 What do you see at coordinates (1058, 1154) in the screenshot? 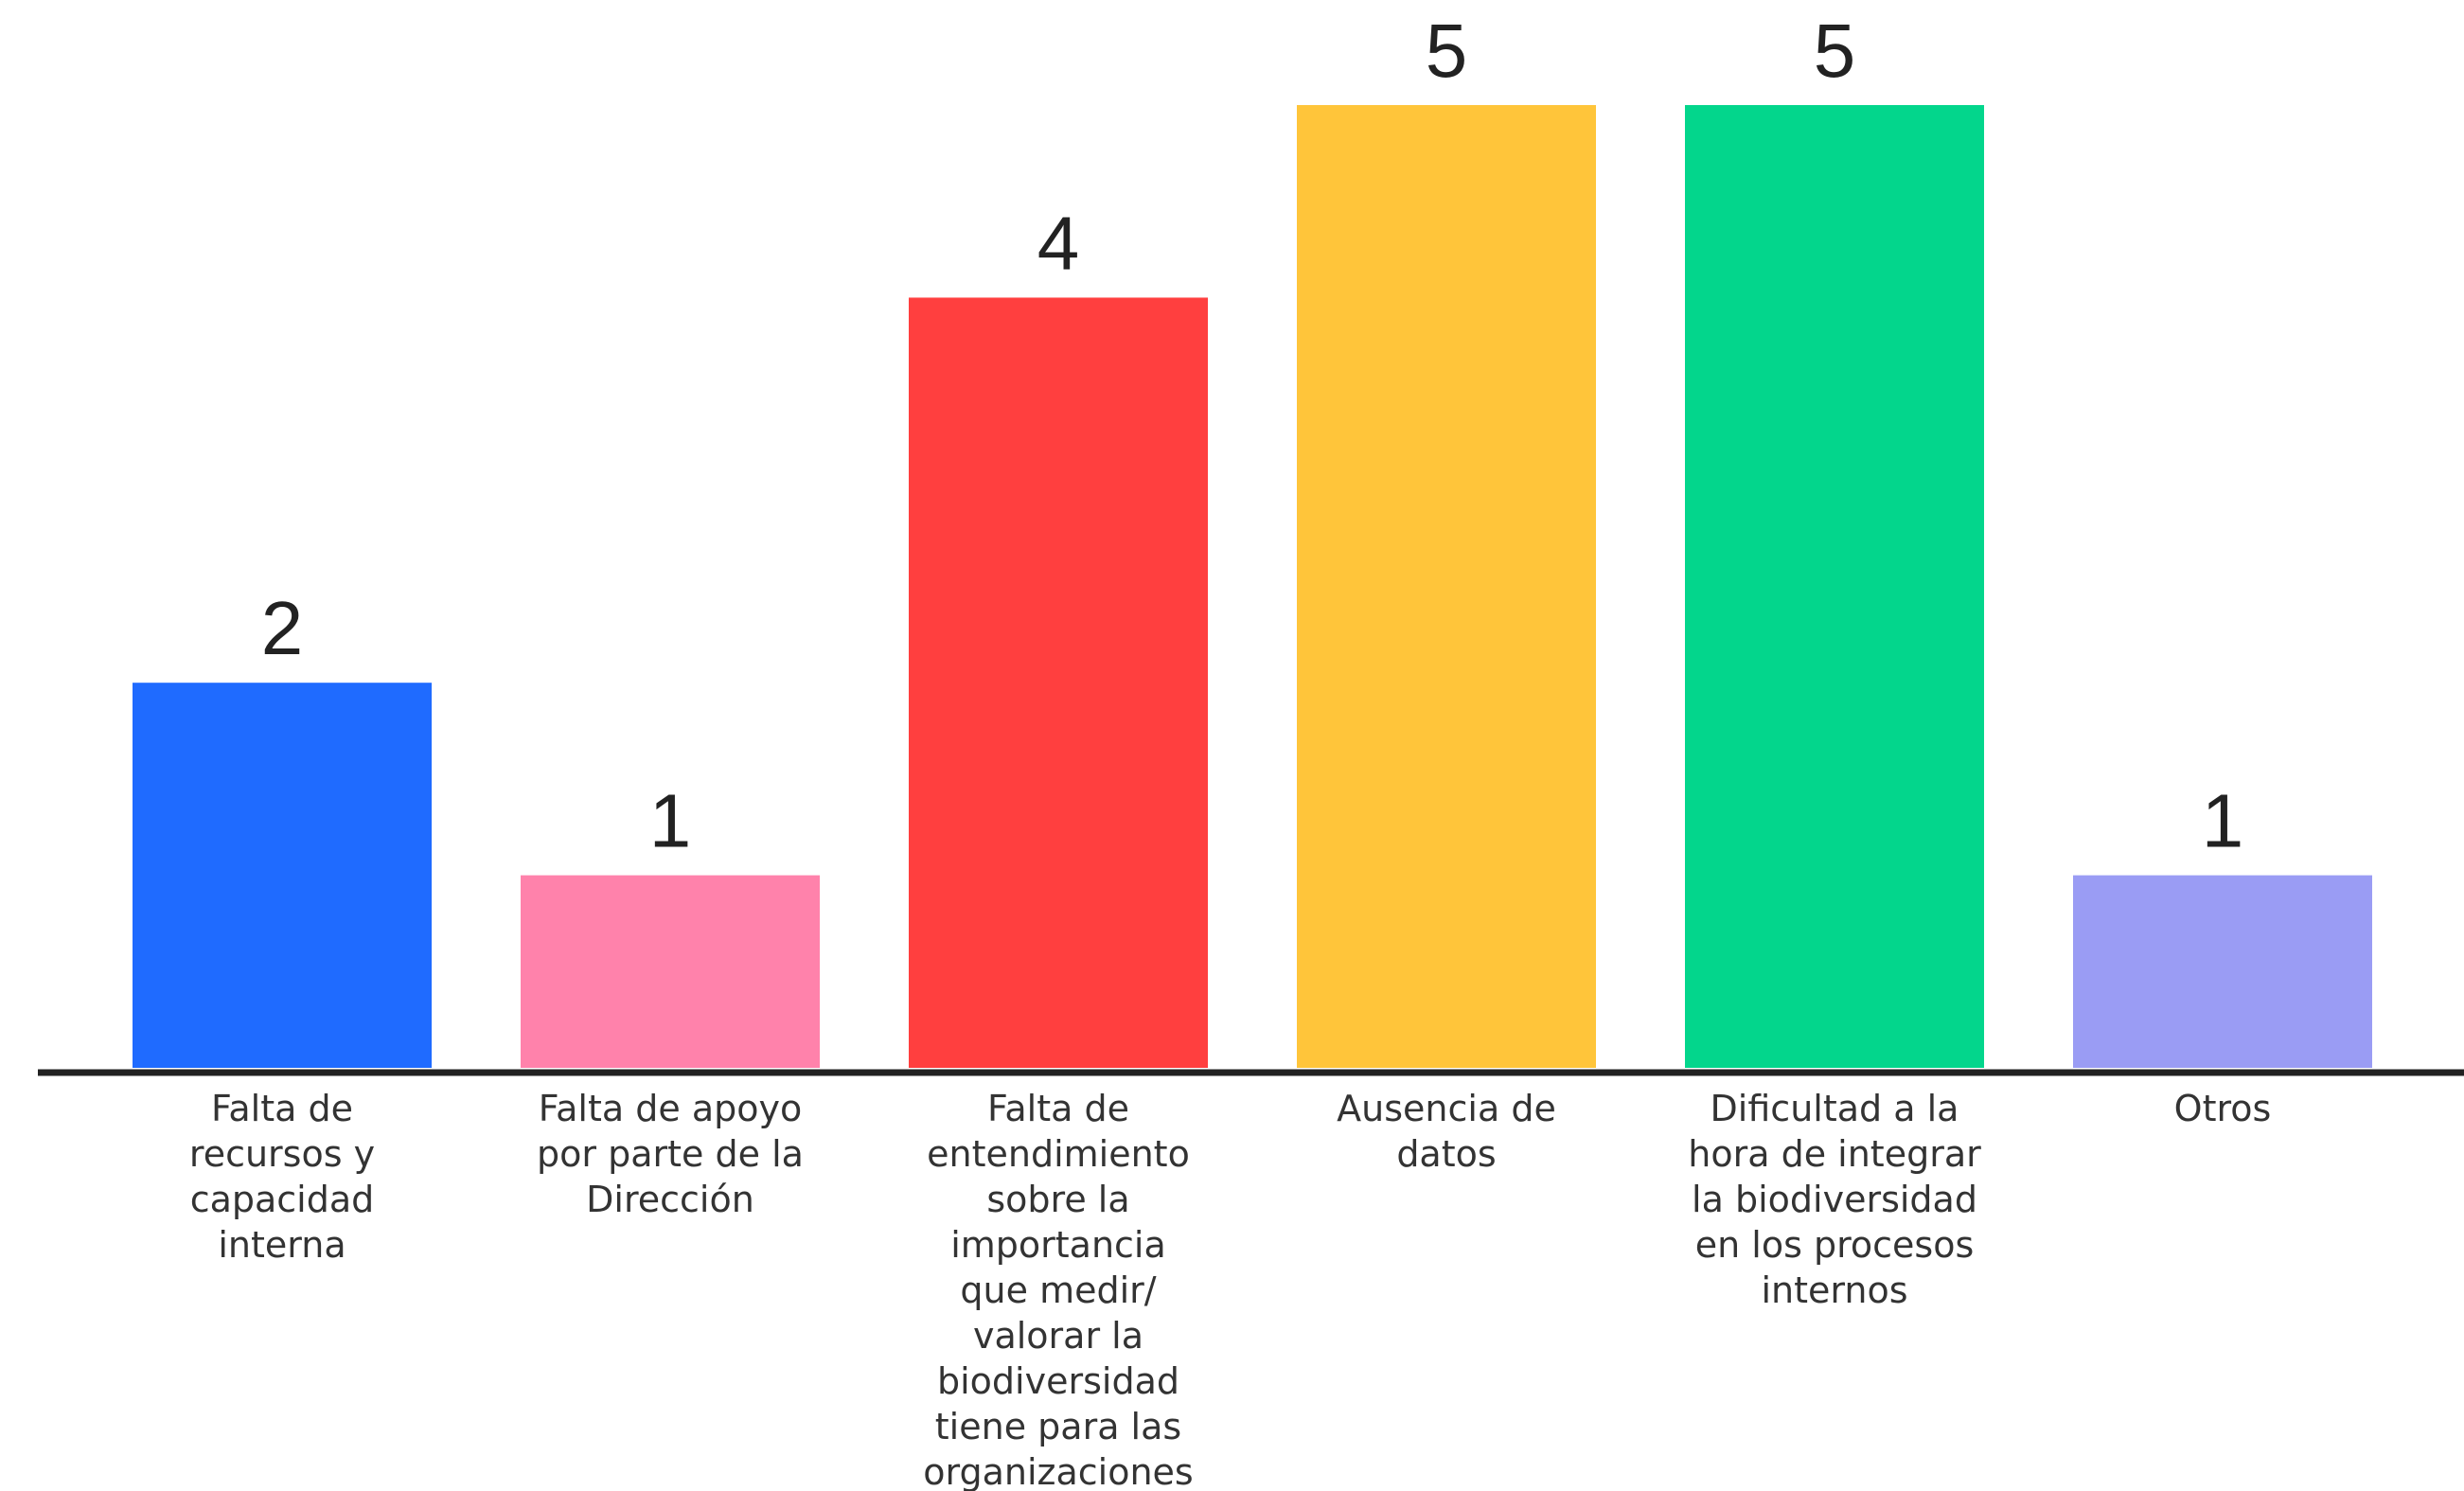
I see `category-label-line: entendimiento` at bounding box center [1058, 1154].